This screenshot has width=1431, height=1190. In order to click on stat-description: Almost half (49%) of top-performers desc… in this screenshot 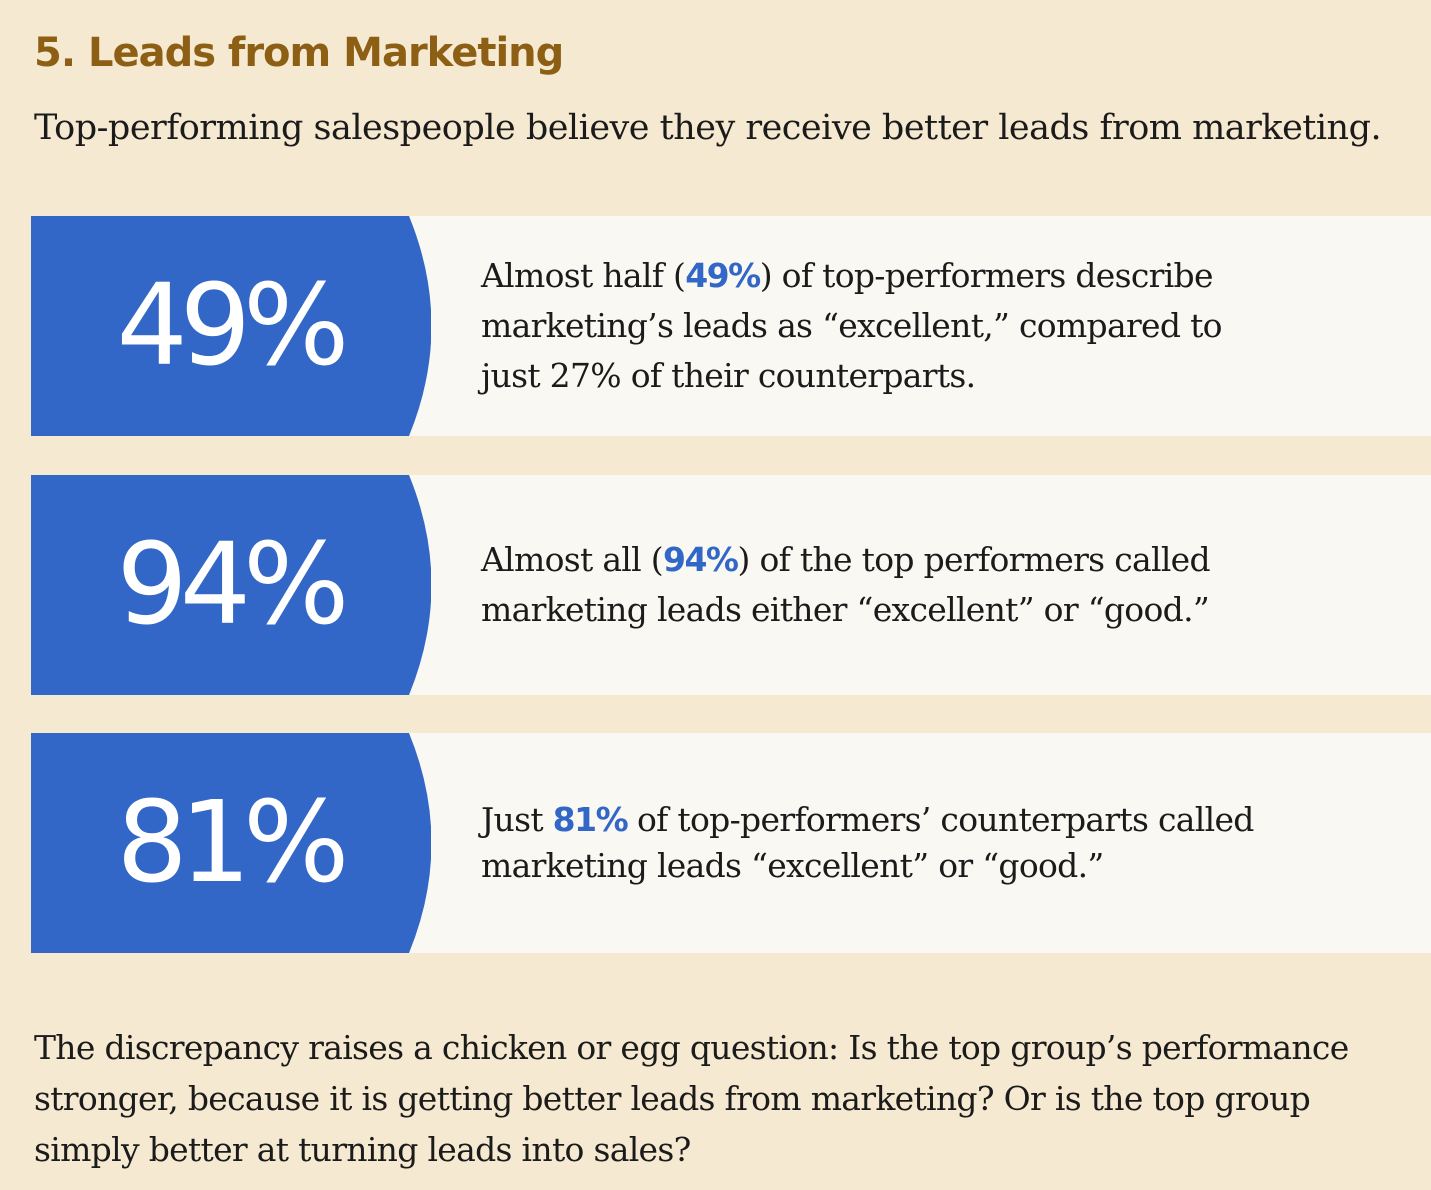, I will do `click(941, 326)`.